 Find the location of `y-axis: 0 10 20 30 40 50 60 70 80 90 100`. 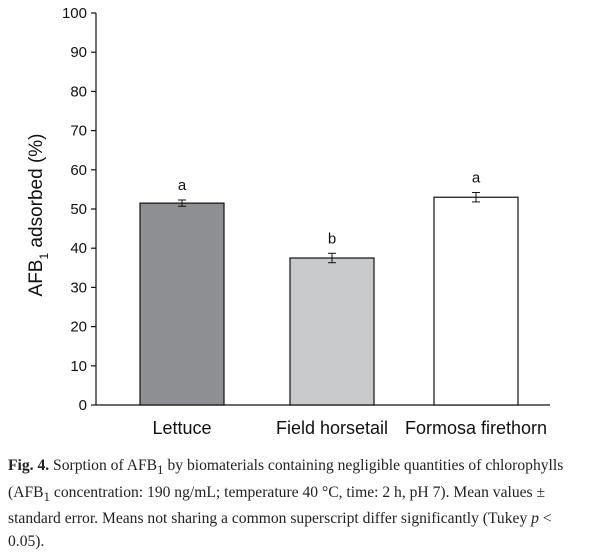

y-axis: 0 10 20 30 40 50 60 70 80 90 100 is located at coordinates (79, 209).